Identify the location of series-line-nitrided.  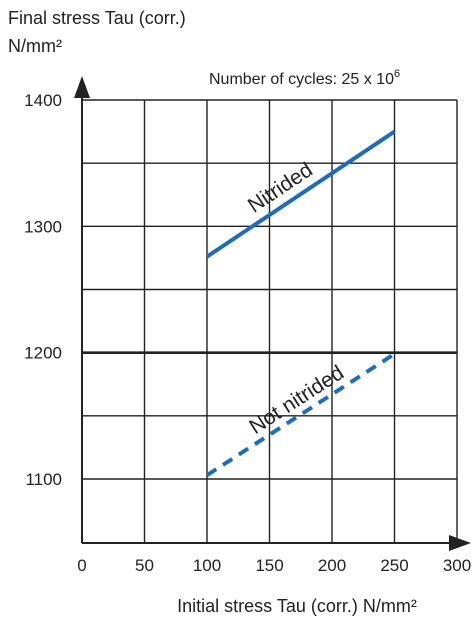
(300, 194).